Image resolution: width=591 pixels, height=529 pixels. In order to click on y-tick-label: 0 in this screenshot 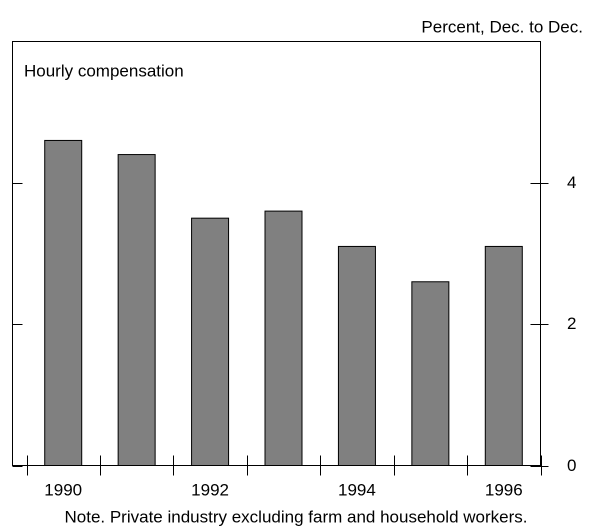, I will do `click(571, 465)`.